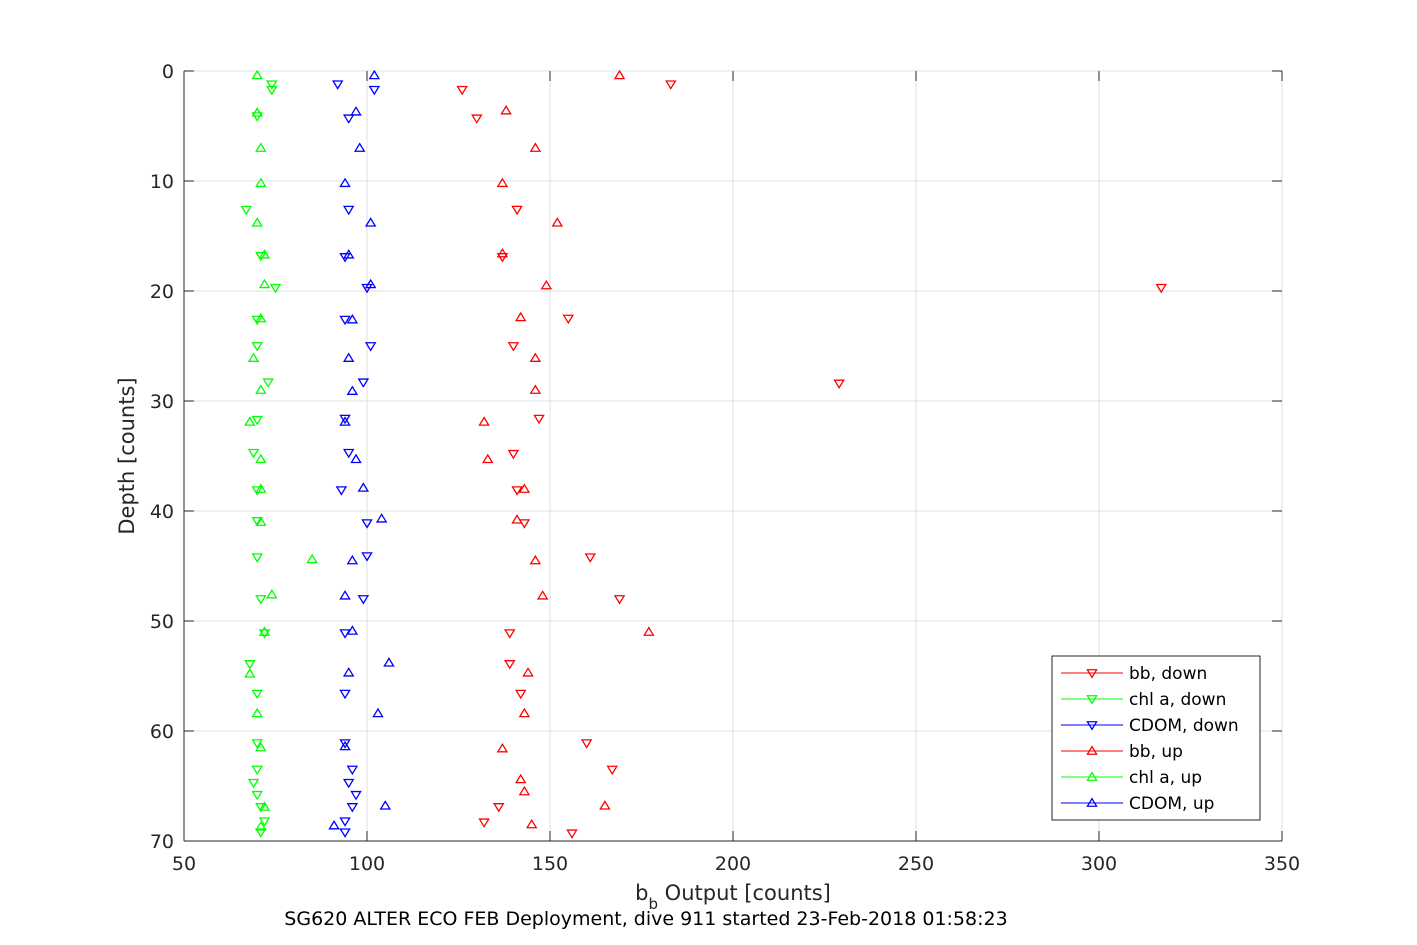 The image size is (1417, 945). I want to click on x-axis-title-subscript: b, so click(653, 904).